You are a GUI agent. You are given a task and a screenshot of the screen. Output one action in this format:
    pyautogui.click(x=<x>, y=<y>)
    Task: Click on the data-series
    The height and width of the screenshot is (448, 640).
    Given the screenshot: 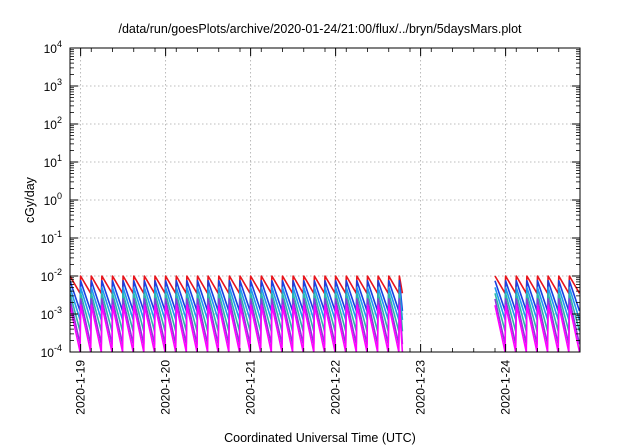 What is the action you would take?
    pyautogui.click(x=325, y=313)
    